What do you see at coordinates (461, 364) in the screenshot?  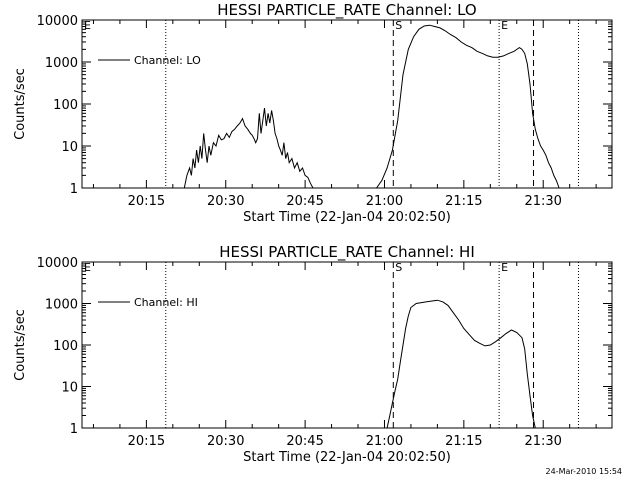 I see `series-line-channel-hi` at bounding box center [461, 364].